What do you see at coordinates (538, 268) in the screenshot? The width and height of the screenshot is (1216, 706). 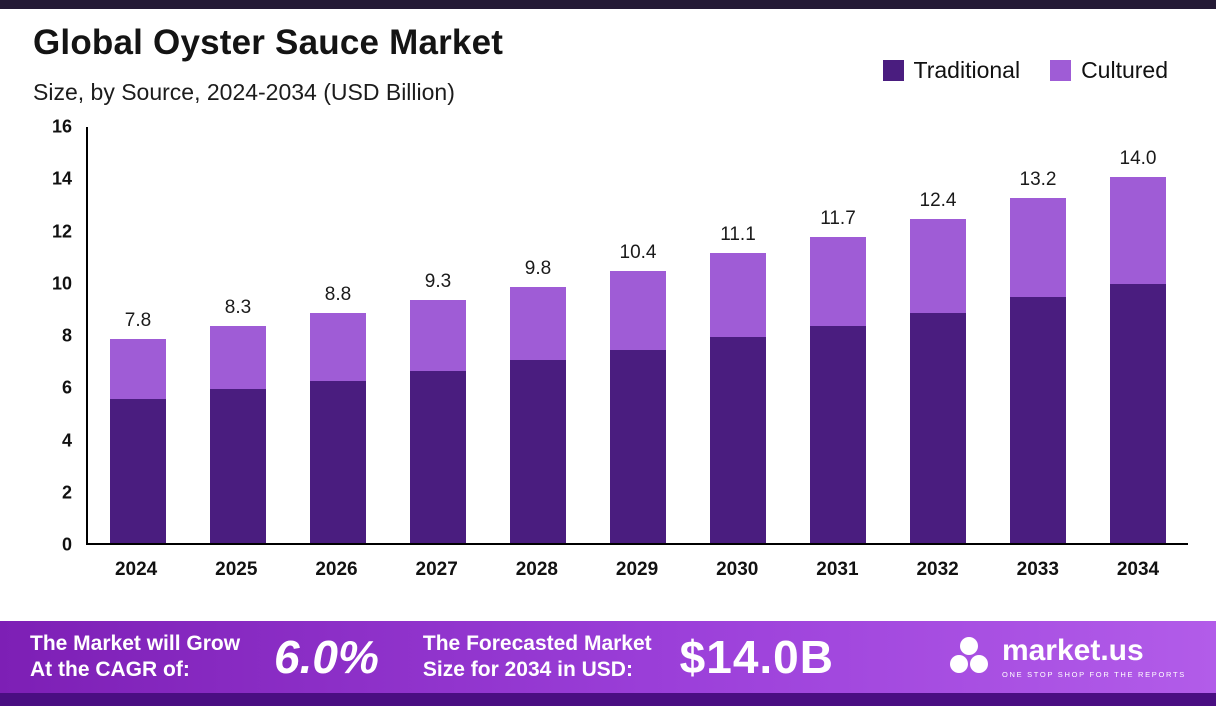 I see `bar-total-label: 9.8` at bounding box center [538, 268].